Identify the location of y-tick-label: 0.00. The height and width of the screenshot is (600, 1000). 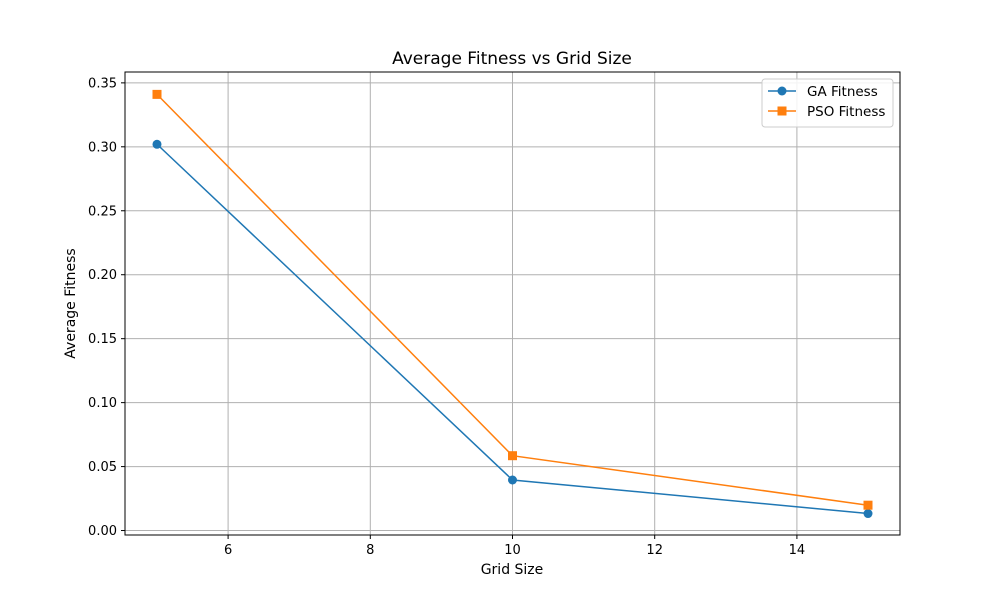
(102, 531).